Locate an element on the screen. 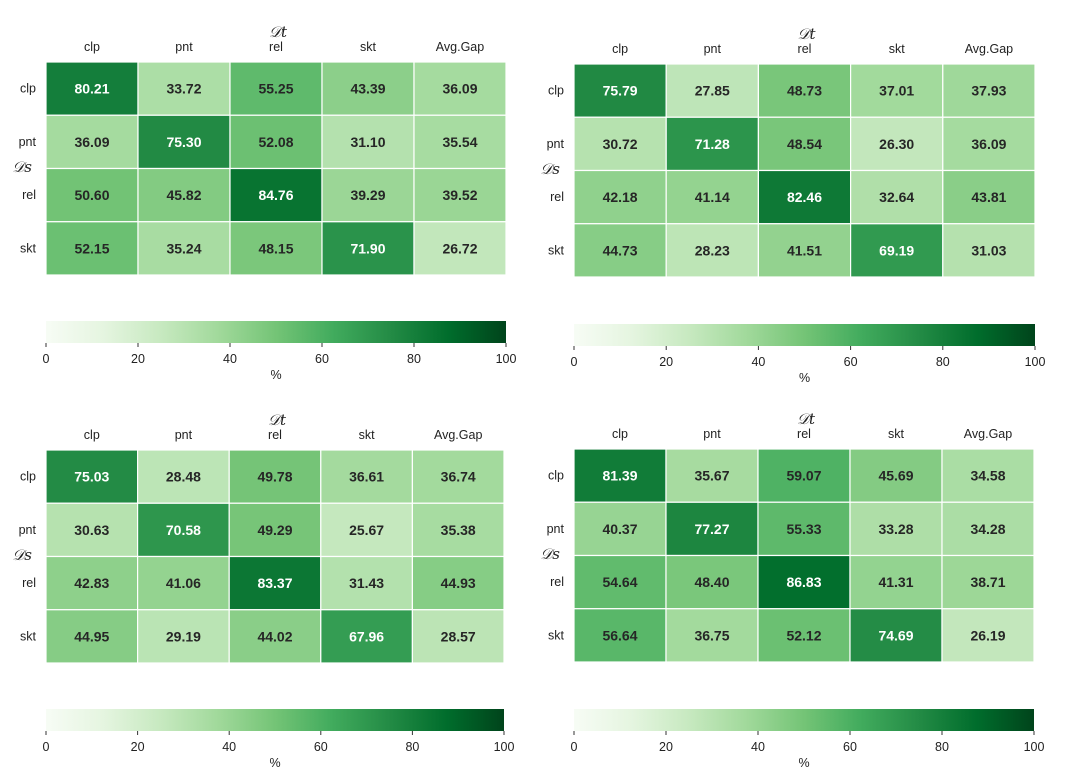 Image resolution: width=1080 pixels, height=778 pixels. row-tick-label: skt is located at coordinates (28, 636).